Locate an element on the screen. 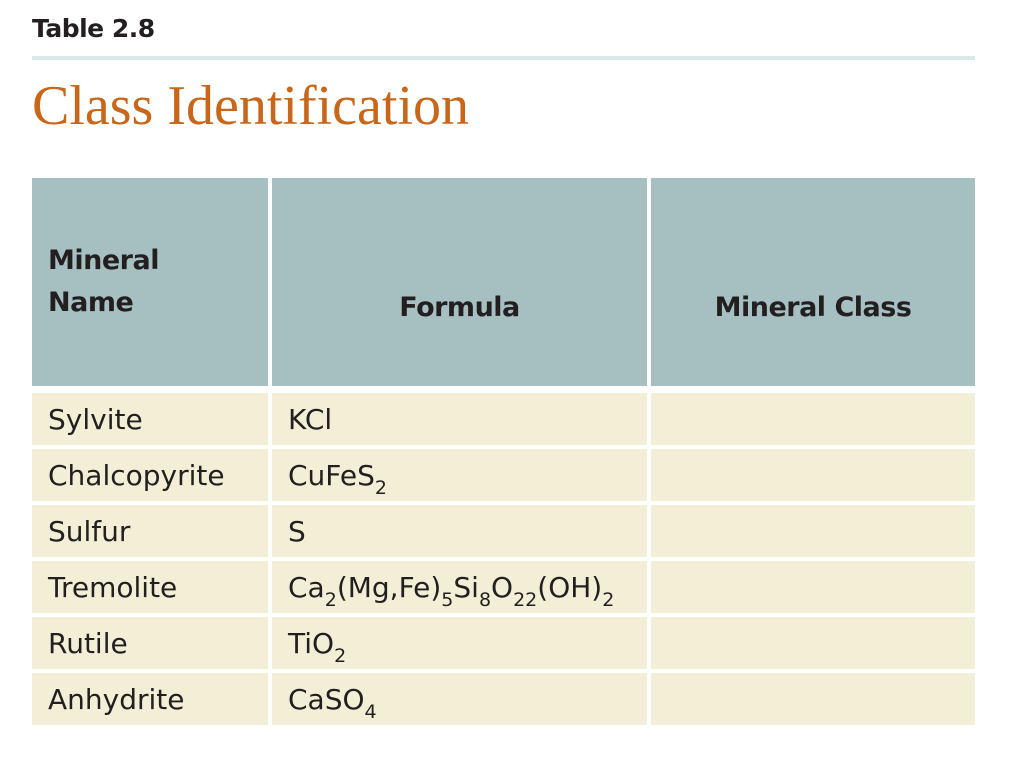  table-row: Chalcopyrite CuFeS2 is located at coordinates (503, 473).